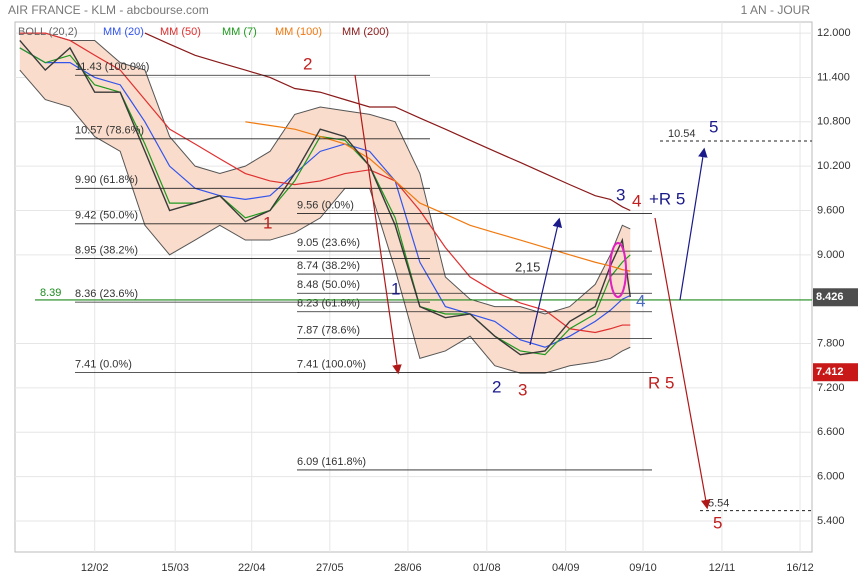 This screenshot has width=860, height=580. Describe the element at coordinates (831, 343) in the screenshot. I see `y-tick-label: 7.800` at that location.